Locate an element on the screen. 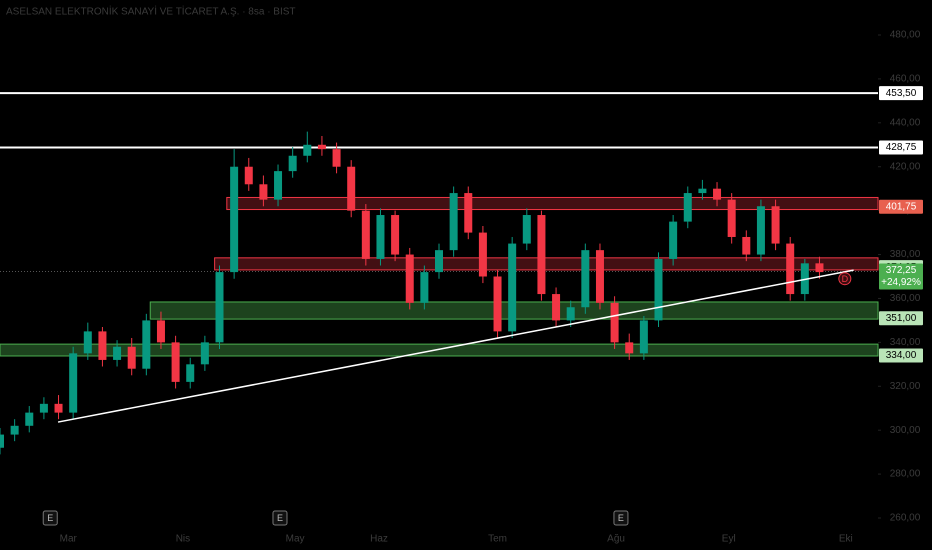 The image size is (932, 550). y-tick-label: 420,00 is located at coordinates (905, 166).